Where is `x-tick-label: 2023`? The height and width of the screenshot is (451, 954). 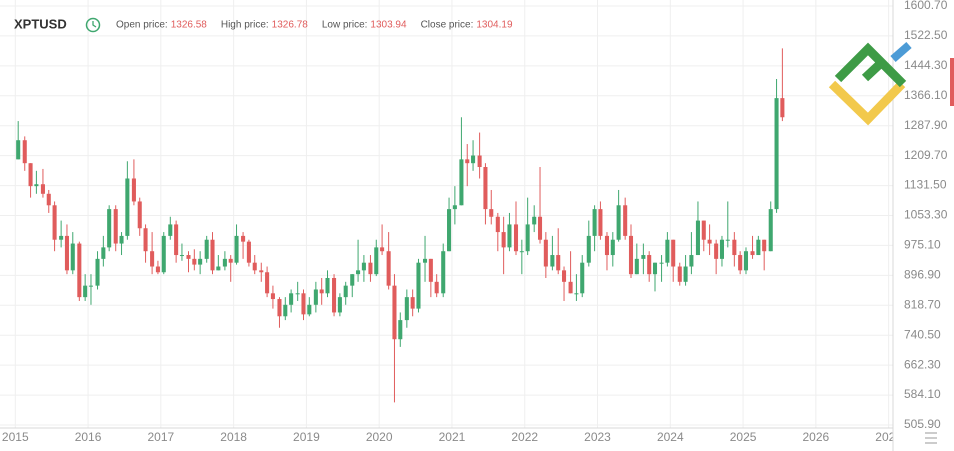 x-tick-label: 2023 is located at coordinates (597, 437).